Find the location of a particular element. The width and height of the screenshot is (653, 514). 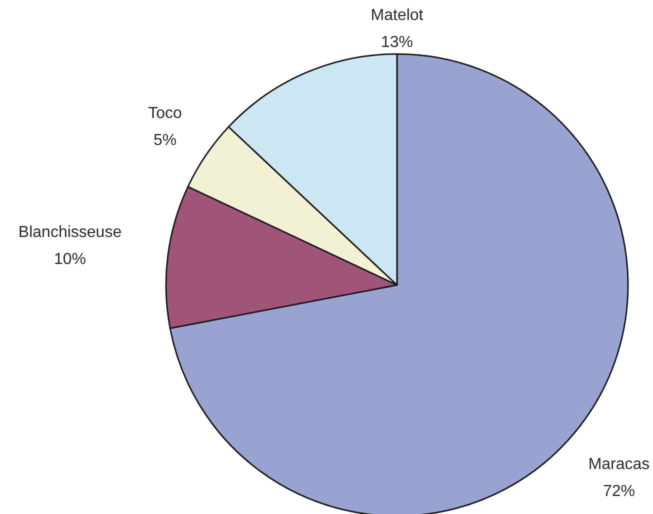

data-label: 5% is located at coordinates (165, 140).